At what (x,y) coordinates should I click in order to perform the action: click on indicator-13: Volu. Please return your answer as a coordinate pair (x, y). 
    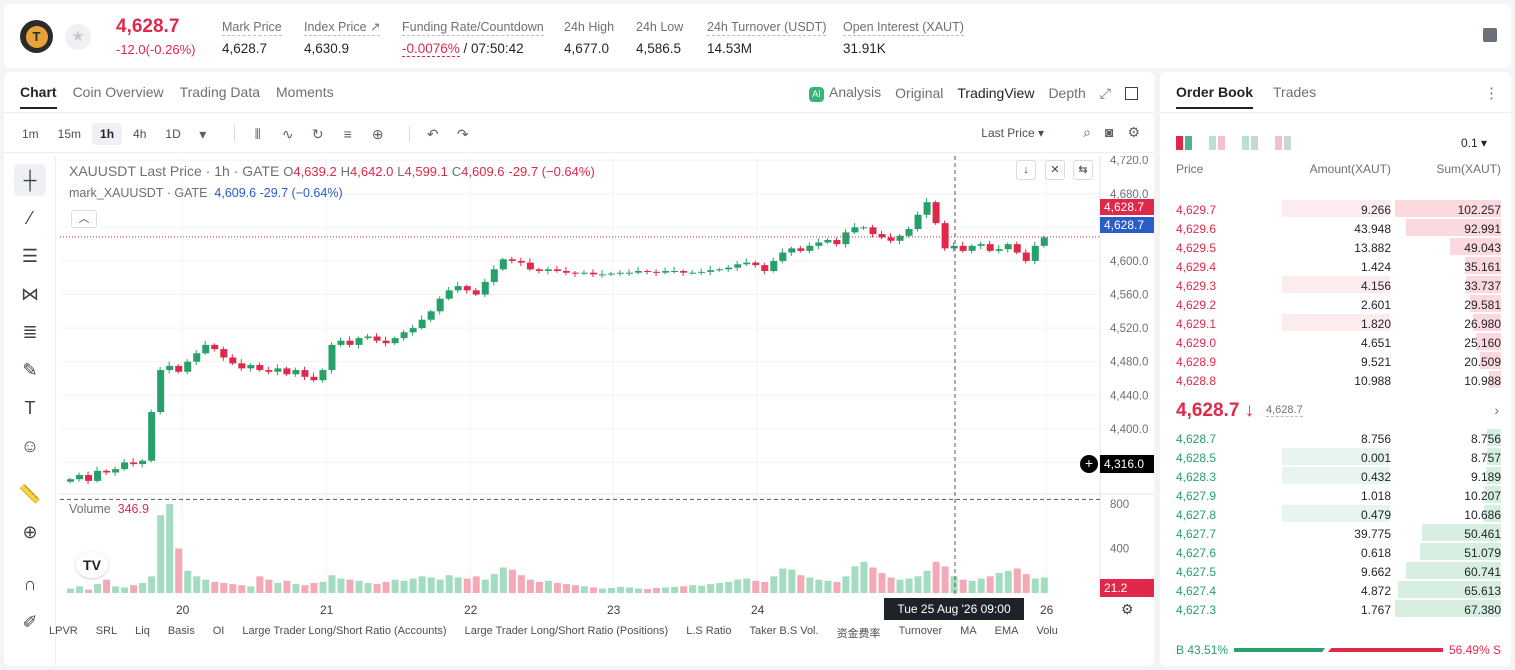
    Looking at the image, I should click on (1047, 631).